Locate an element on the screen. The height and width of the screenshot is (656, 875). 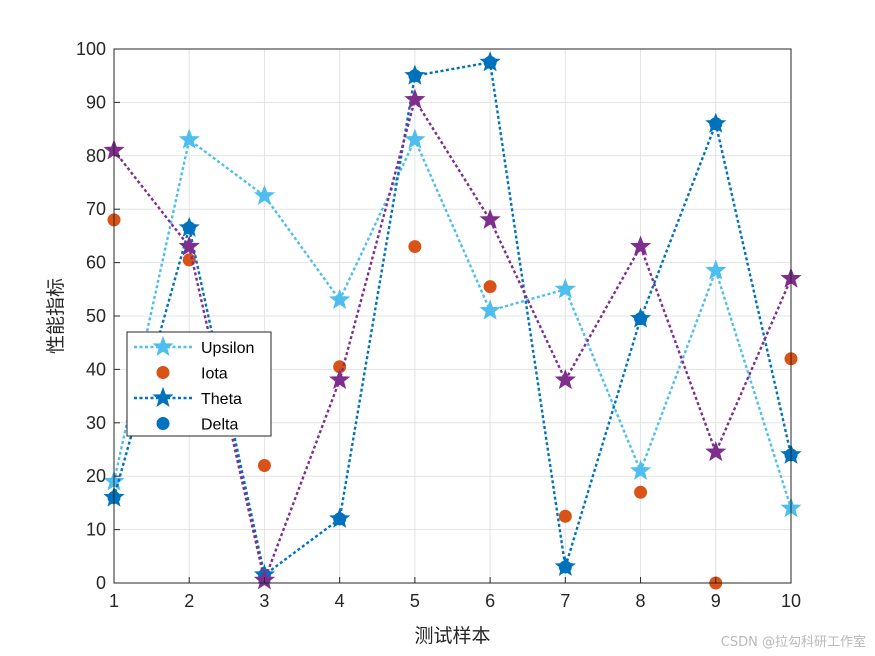
data-point-unnamed-4-x8 is located at coordinates (640, 245).